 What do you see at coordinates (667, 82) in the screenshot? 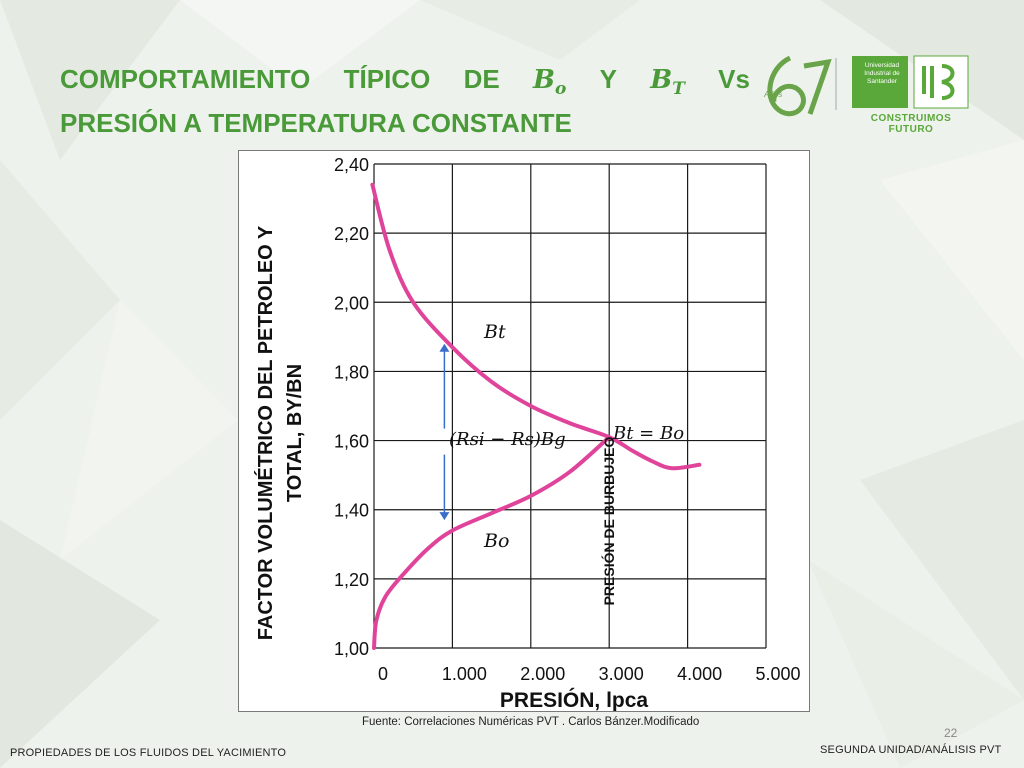
I see `title-bt: BT` at bounding box center [667, 82].